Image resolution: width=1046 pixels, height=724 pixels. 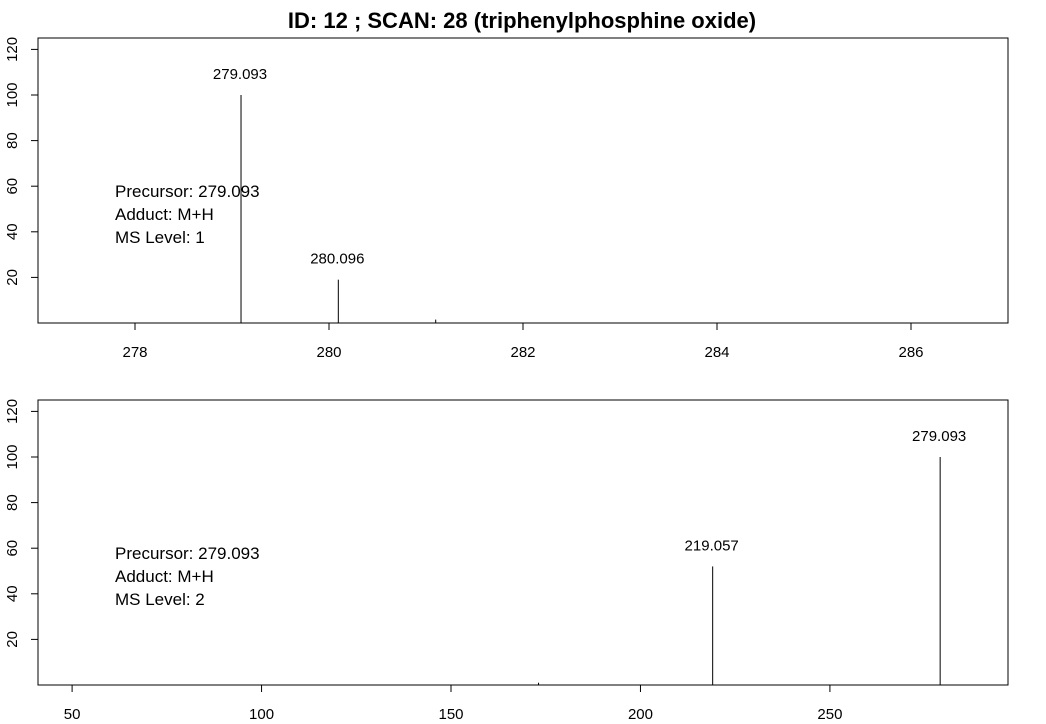 I want to click on spectrum-info-line: MS Level: 2, so click(x=160, y=599).